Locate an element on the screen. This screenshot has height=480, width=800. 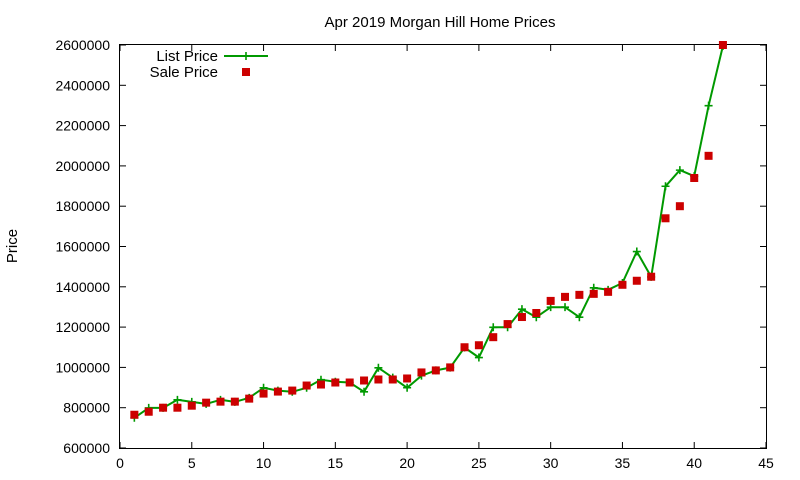
x-tick-label: 40 is located at coordinates (694, 463).